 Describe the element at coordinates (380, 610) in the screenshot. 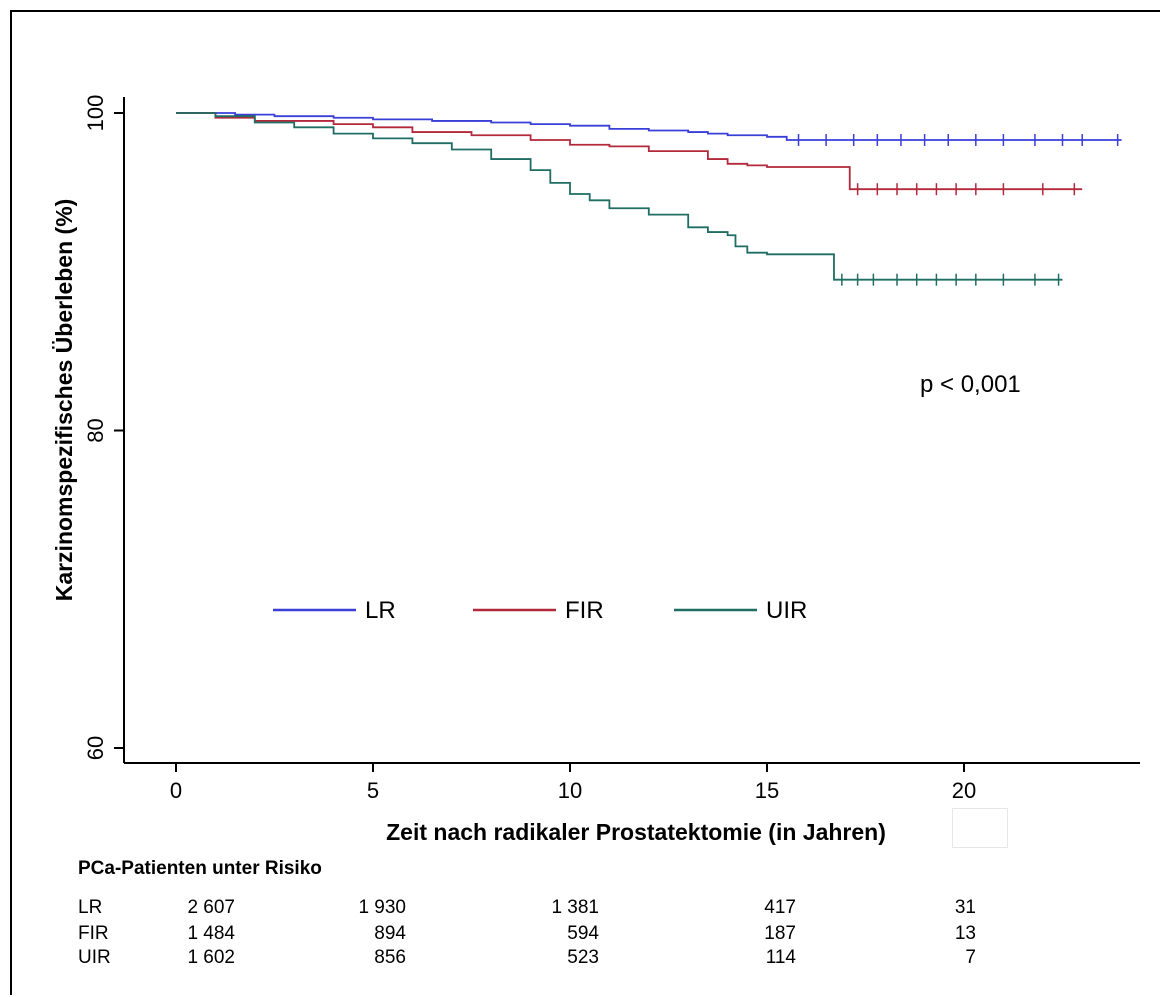

I see `legend-label-lr: LR` at that location.